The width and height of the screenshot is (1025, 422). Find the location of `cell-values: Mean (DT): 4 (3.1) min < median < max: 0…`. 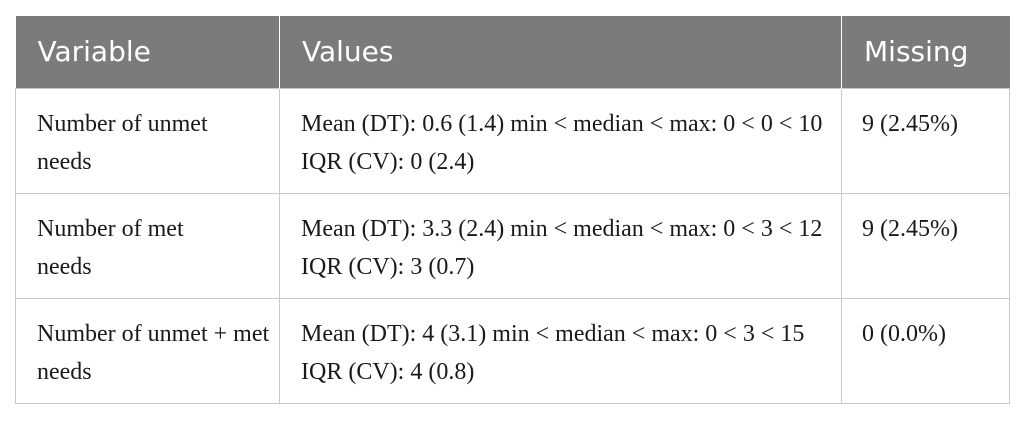

cell-values: Mean (DT): 4 (3.1) min < median < max: 0… is located at coordinates (560, 350).